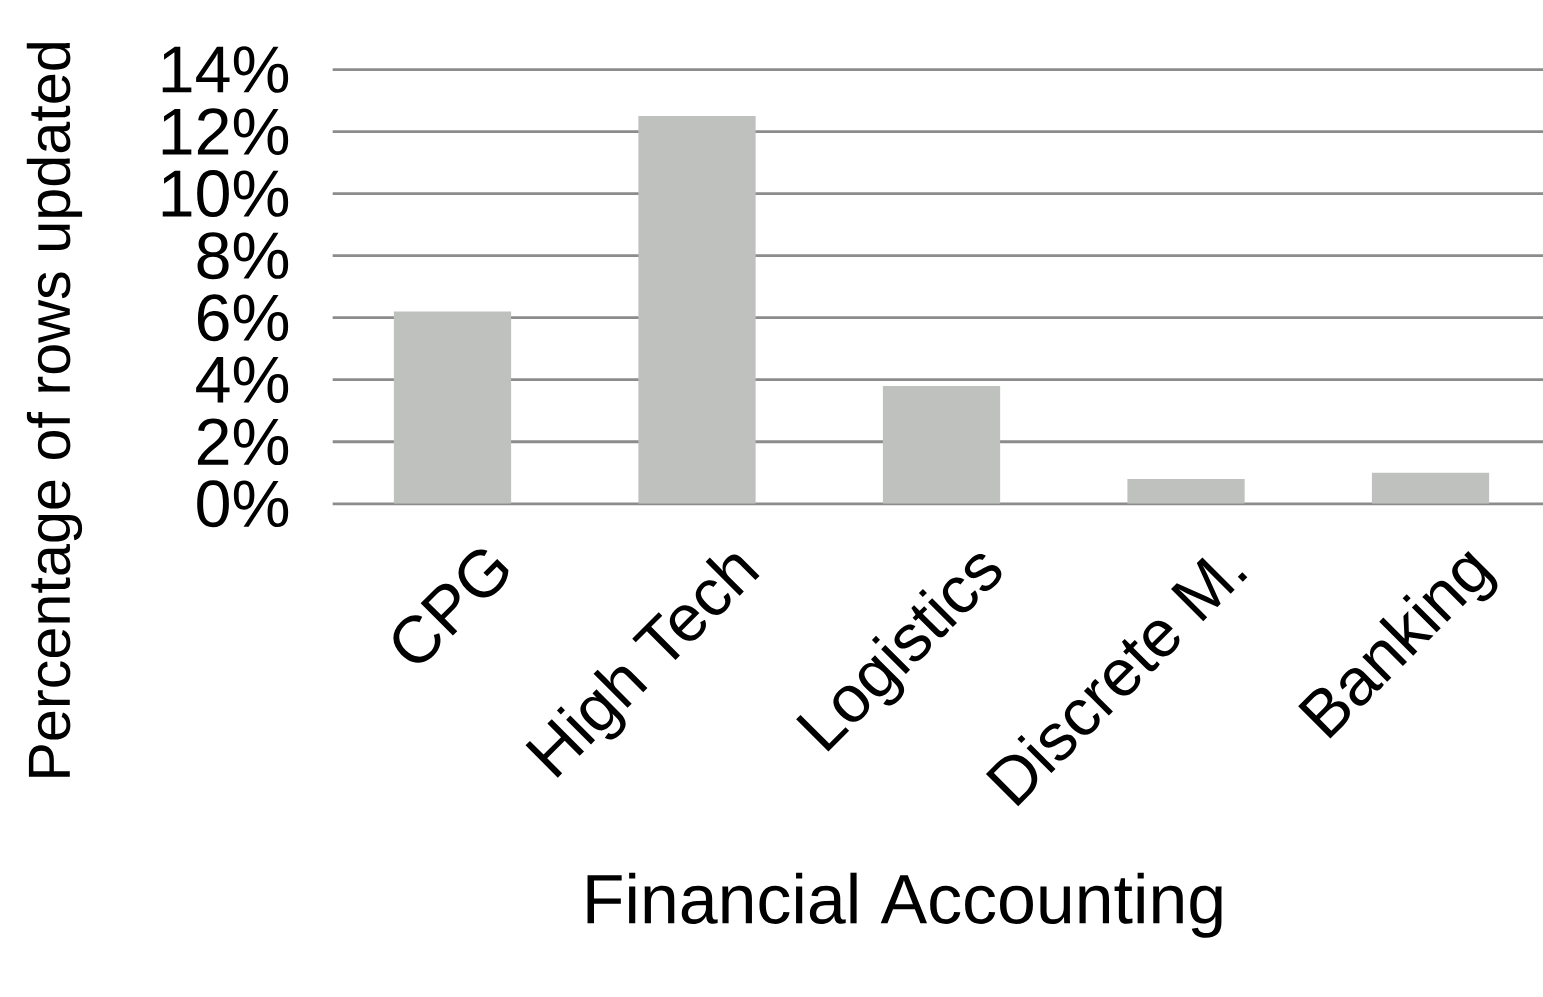 The width and height of the screenshot is (1543, 997). What do you see at coordinates (243, 318) in the screenshot?
I see `y-tick-label: 6%` at bounding box center [243, 318].